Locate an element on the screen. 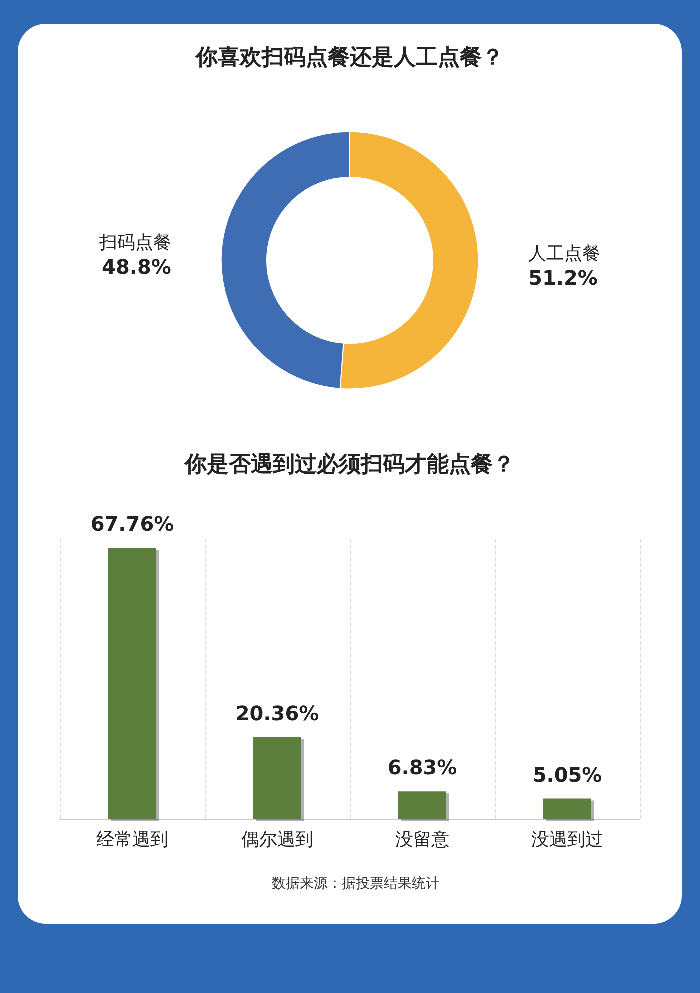  source-note: 数据来源：据投票结果统计 is located at coordinates (356, 884).